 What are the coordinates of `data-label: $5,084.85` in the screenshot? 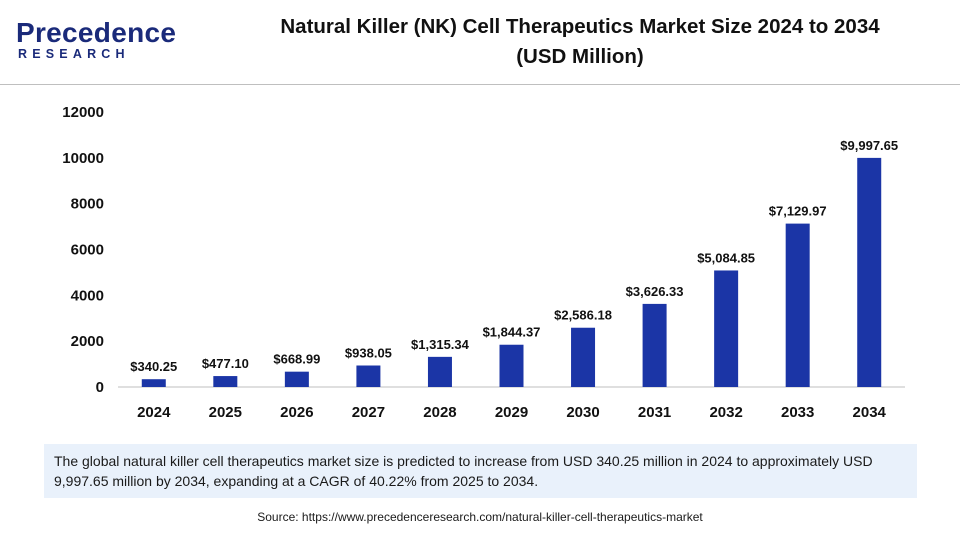 It's located at (726, 257).